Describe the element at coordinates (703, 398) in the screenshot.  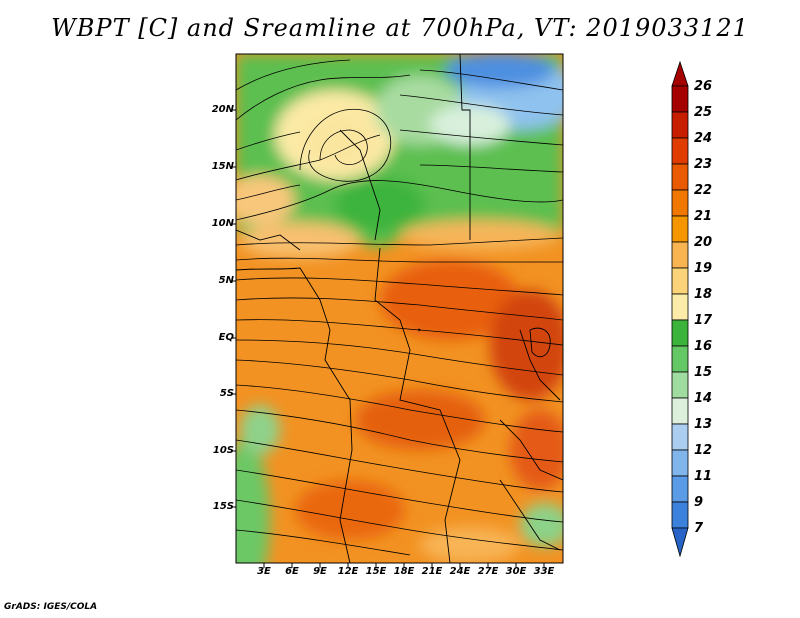
I see `colorbar-label-14: 14` at that location.